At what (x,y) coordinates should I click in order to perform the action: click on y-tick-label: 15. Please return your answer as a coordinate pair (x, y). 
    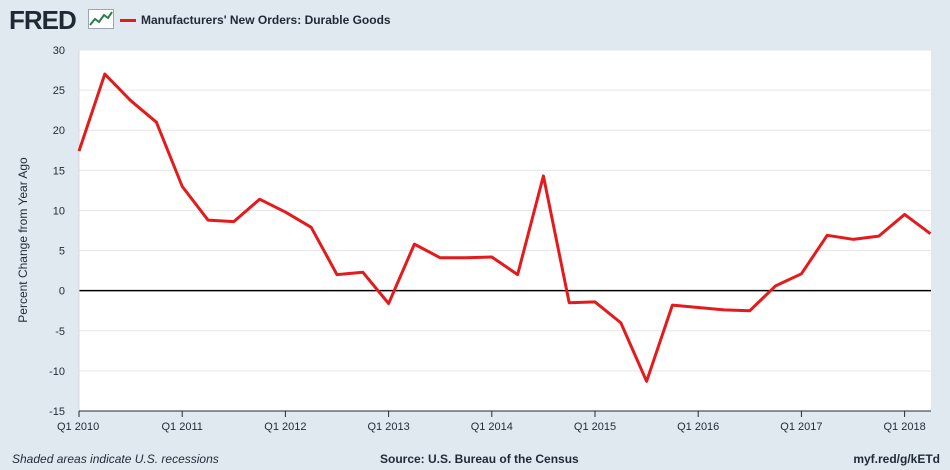
    Looking at the image, I should click on (59, 171).